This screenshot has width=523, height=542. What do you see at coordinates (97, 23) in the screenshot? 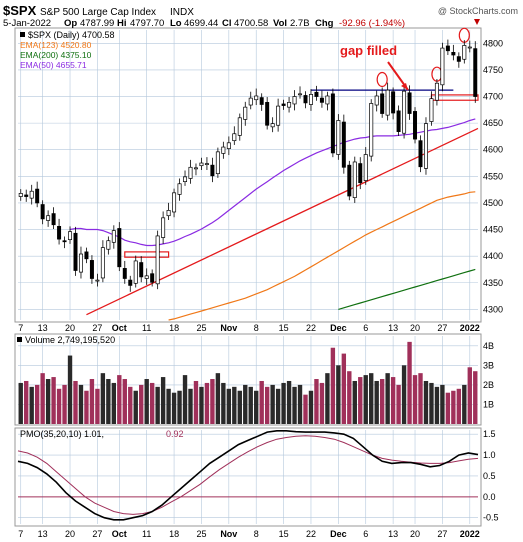
I see `open-value: 4787.99` at bounding box center [97, 23].